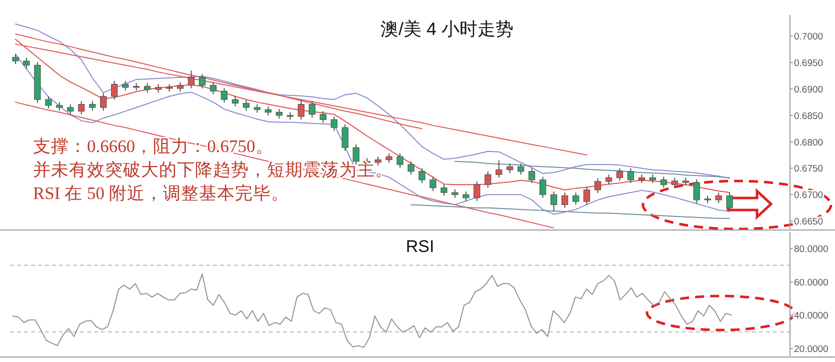  Describe the element at coordinates (811, 316) in the screenshot. I see `y-tick-label: 40.0000` at that location.